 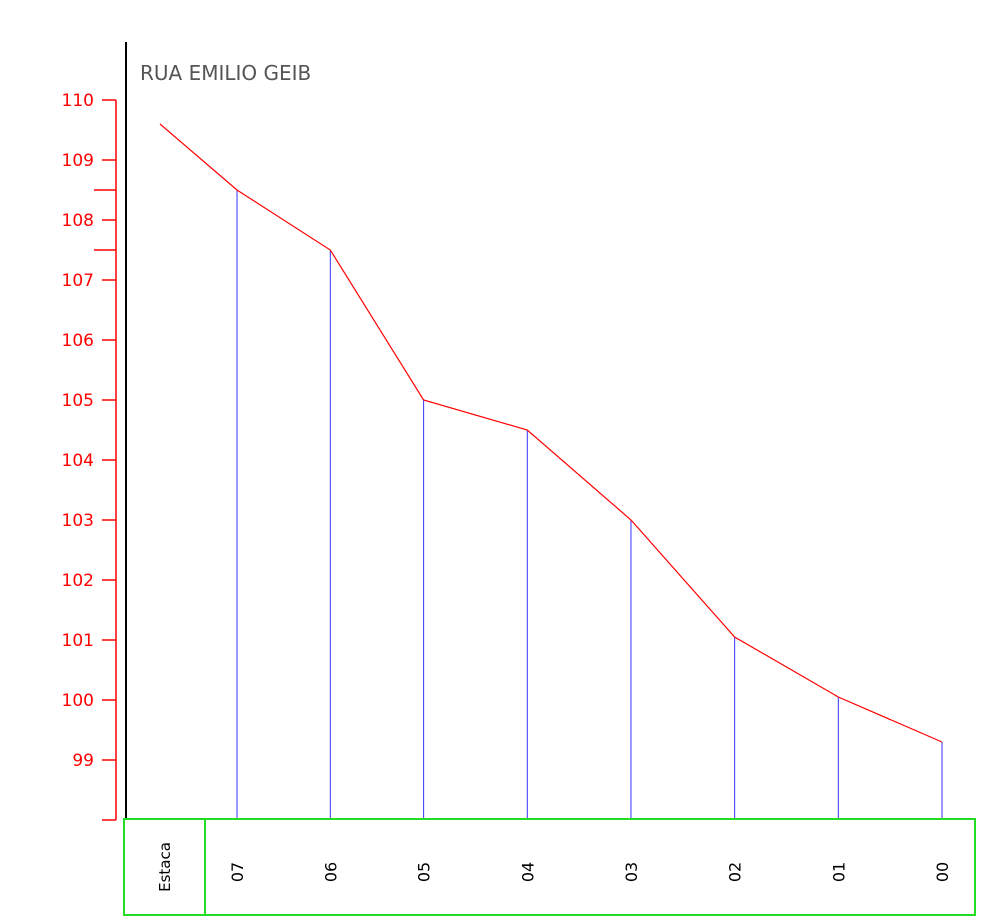 What do you see at coordinates (78, 101) in the screenshot?
I see `y-tick-label: 110` at bounding box center [78, 101].